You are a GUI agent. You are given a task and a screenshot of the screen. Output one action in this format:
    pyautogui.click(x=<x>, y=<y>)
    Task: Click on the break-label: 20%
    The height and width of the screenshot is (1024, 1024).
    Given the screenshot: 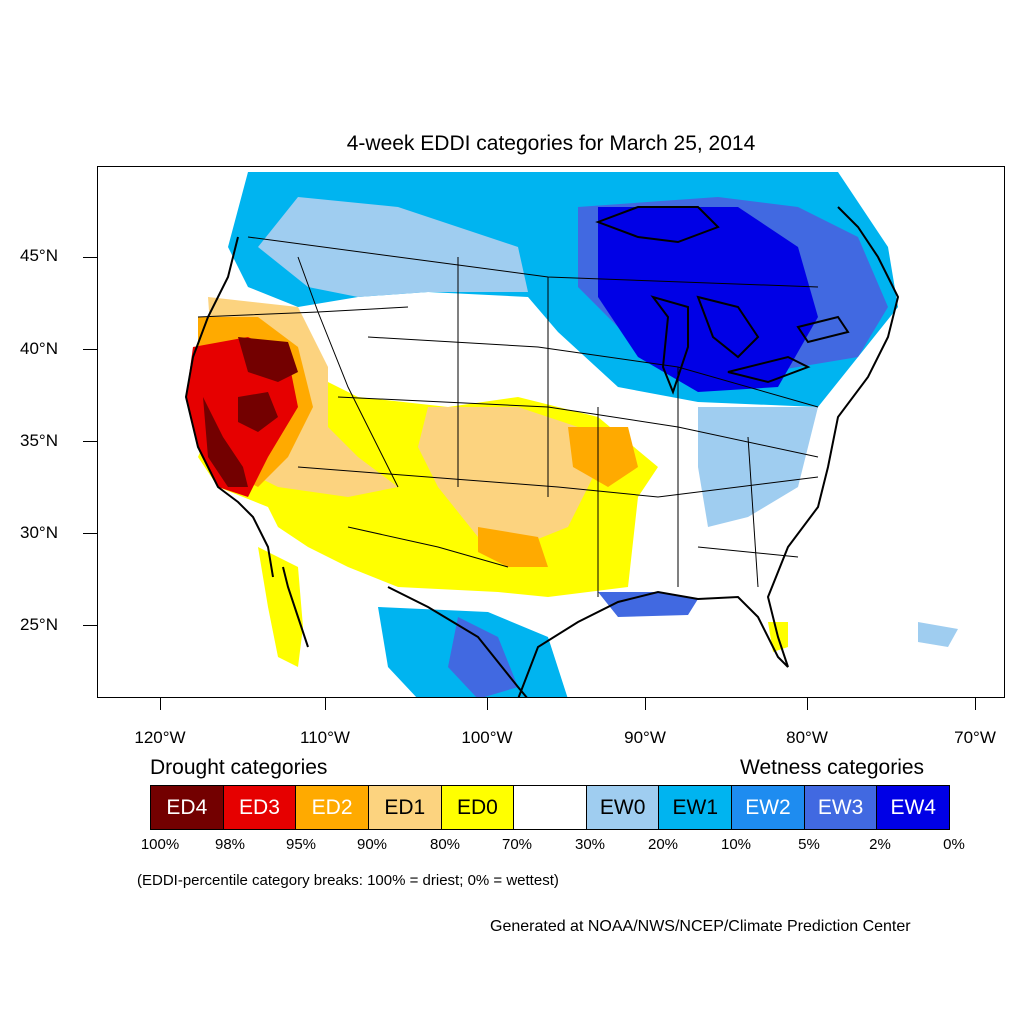 What is the action you would take?
    pyautogui.click(x=663, y=844)
    